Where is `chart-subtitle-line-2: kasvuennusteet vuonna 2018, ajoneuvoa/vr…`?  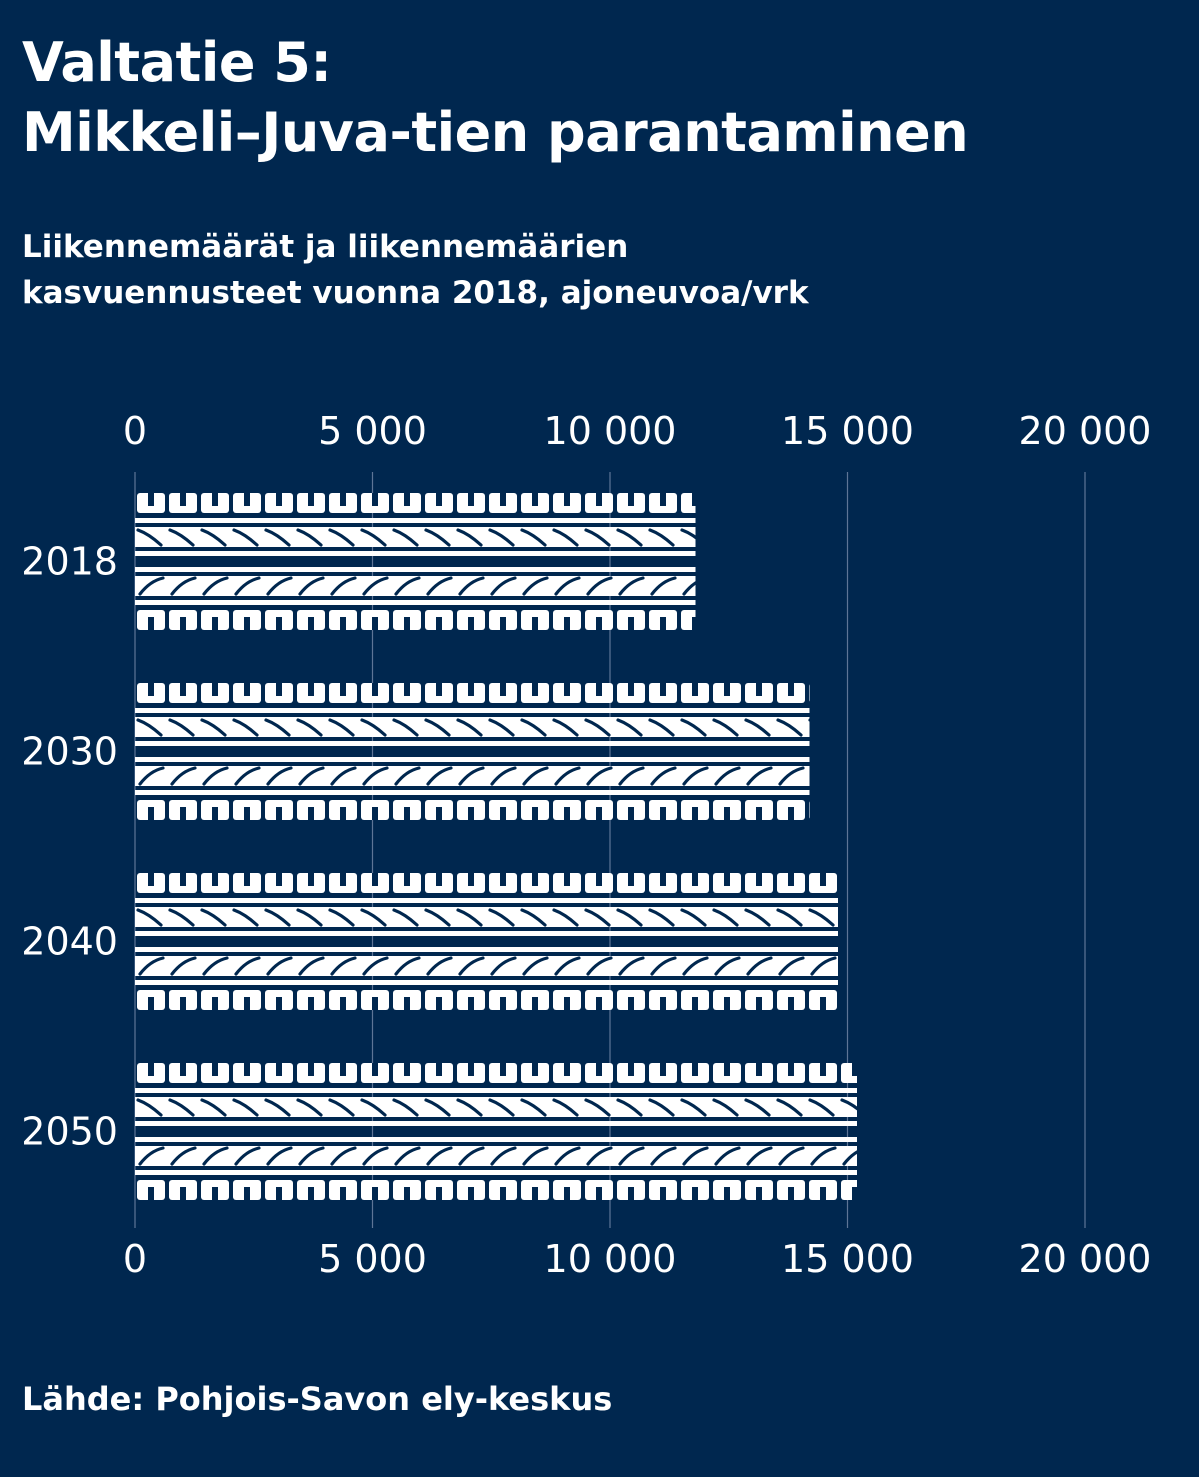 chart-subtitle-line-2: kasvuennusteet vuonna 2018, ajoneuvoa/vr… is located at coordinates (415, 293).